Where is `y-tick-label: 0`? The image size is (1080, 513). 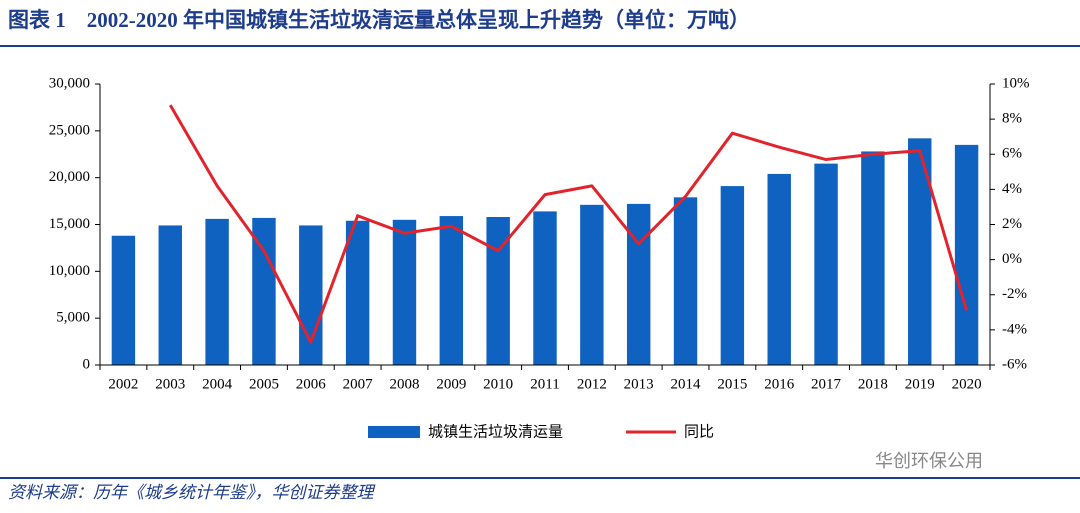
y-tick-label: 0 is located at coordinates (87, 364).